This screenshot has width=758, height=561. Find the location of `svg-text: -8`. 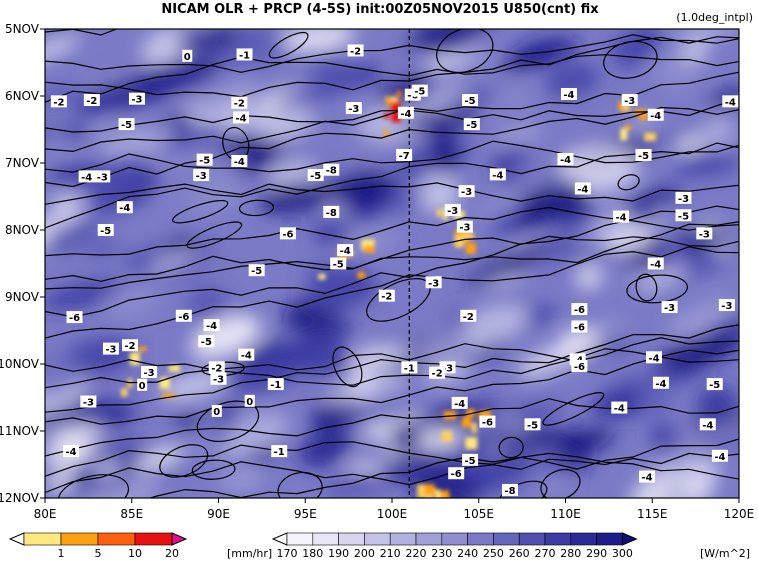

svg-text: -8 is located at coordinates (331, 171).